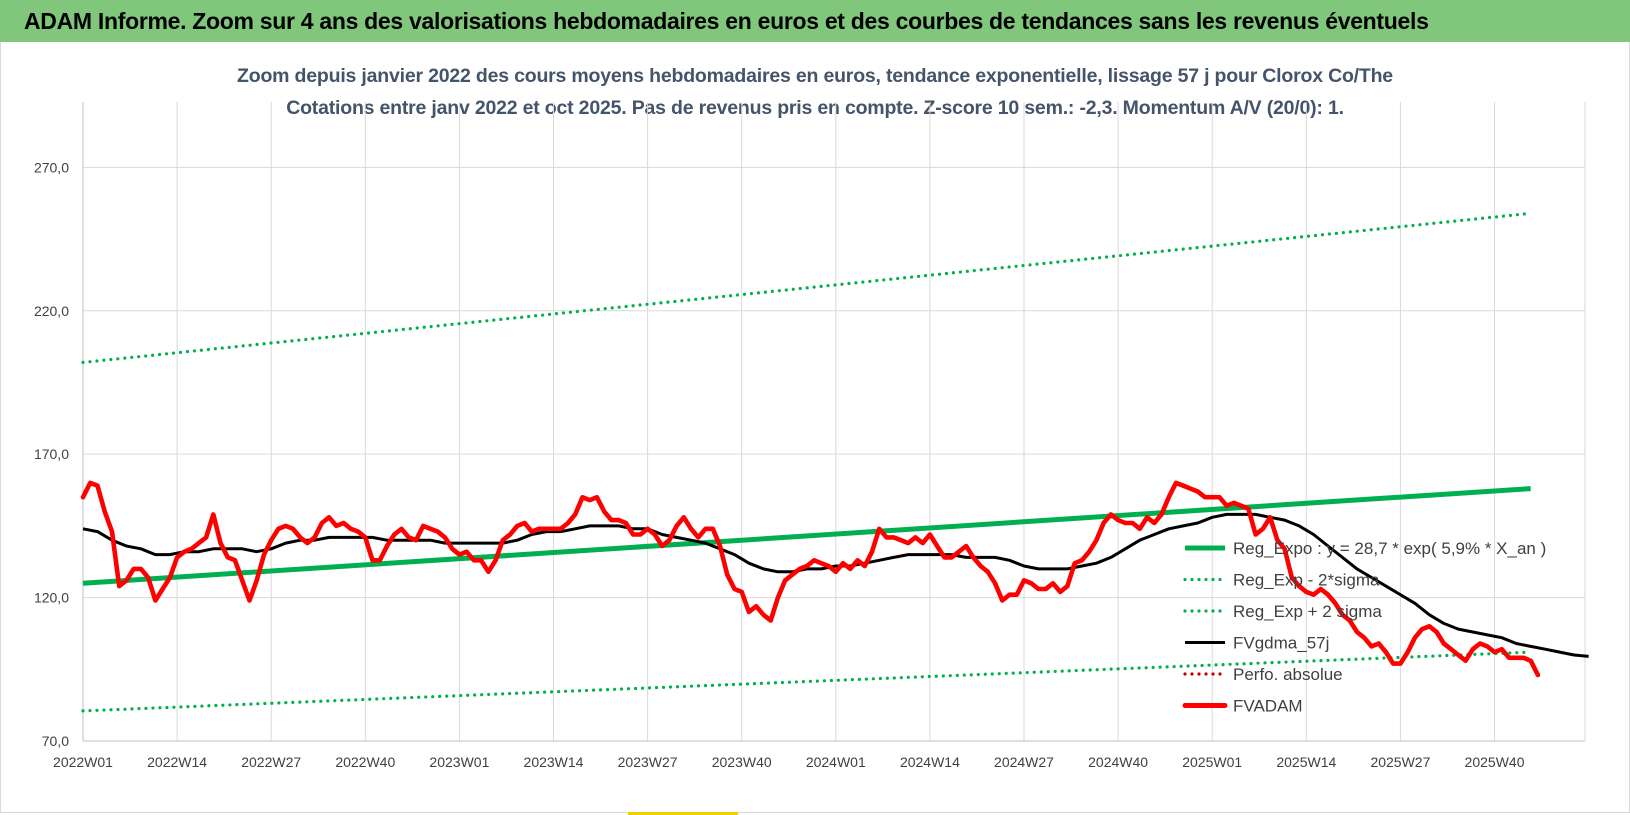  I want to click on x-tick-label: 2025W40, so click(1495, 762).